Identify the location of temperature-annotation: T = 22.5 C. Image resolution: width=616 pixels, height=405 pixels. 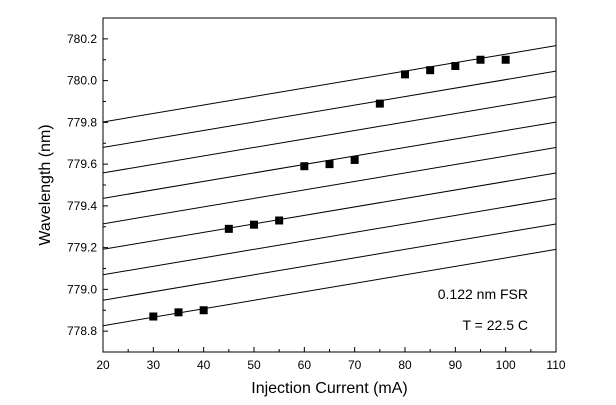
(495, 325).